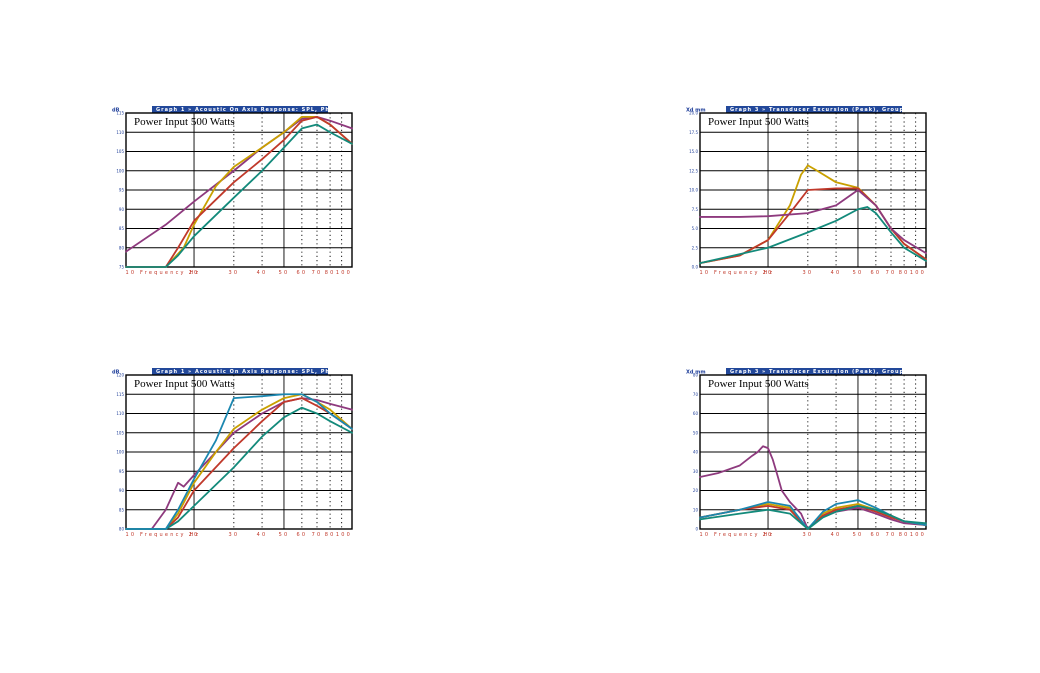 This screenshot has height=673, width=1040. I want to click on y-tick-label: 2.5, so click(695, 247).